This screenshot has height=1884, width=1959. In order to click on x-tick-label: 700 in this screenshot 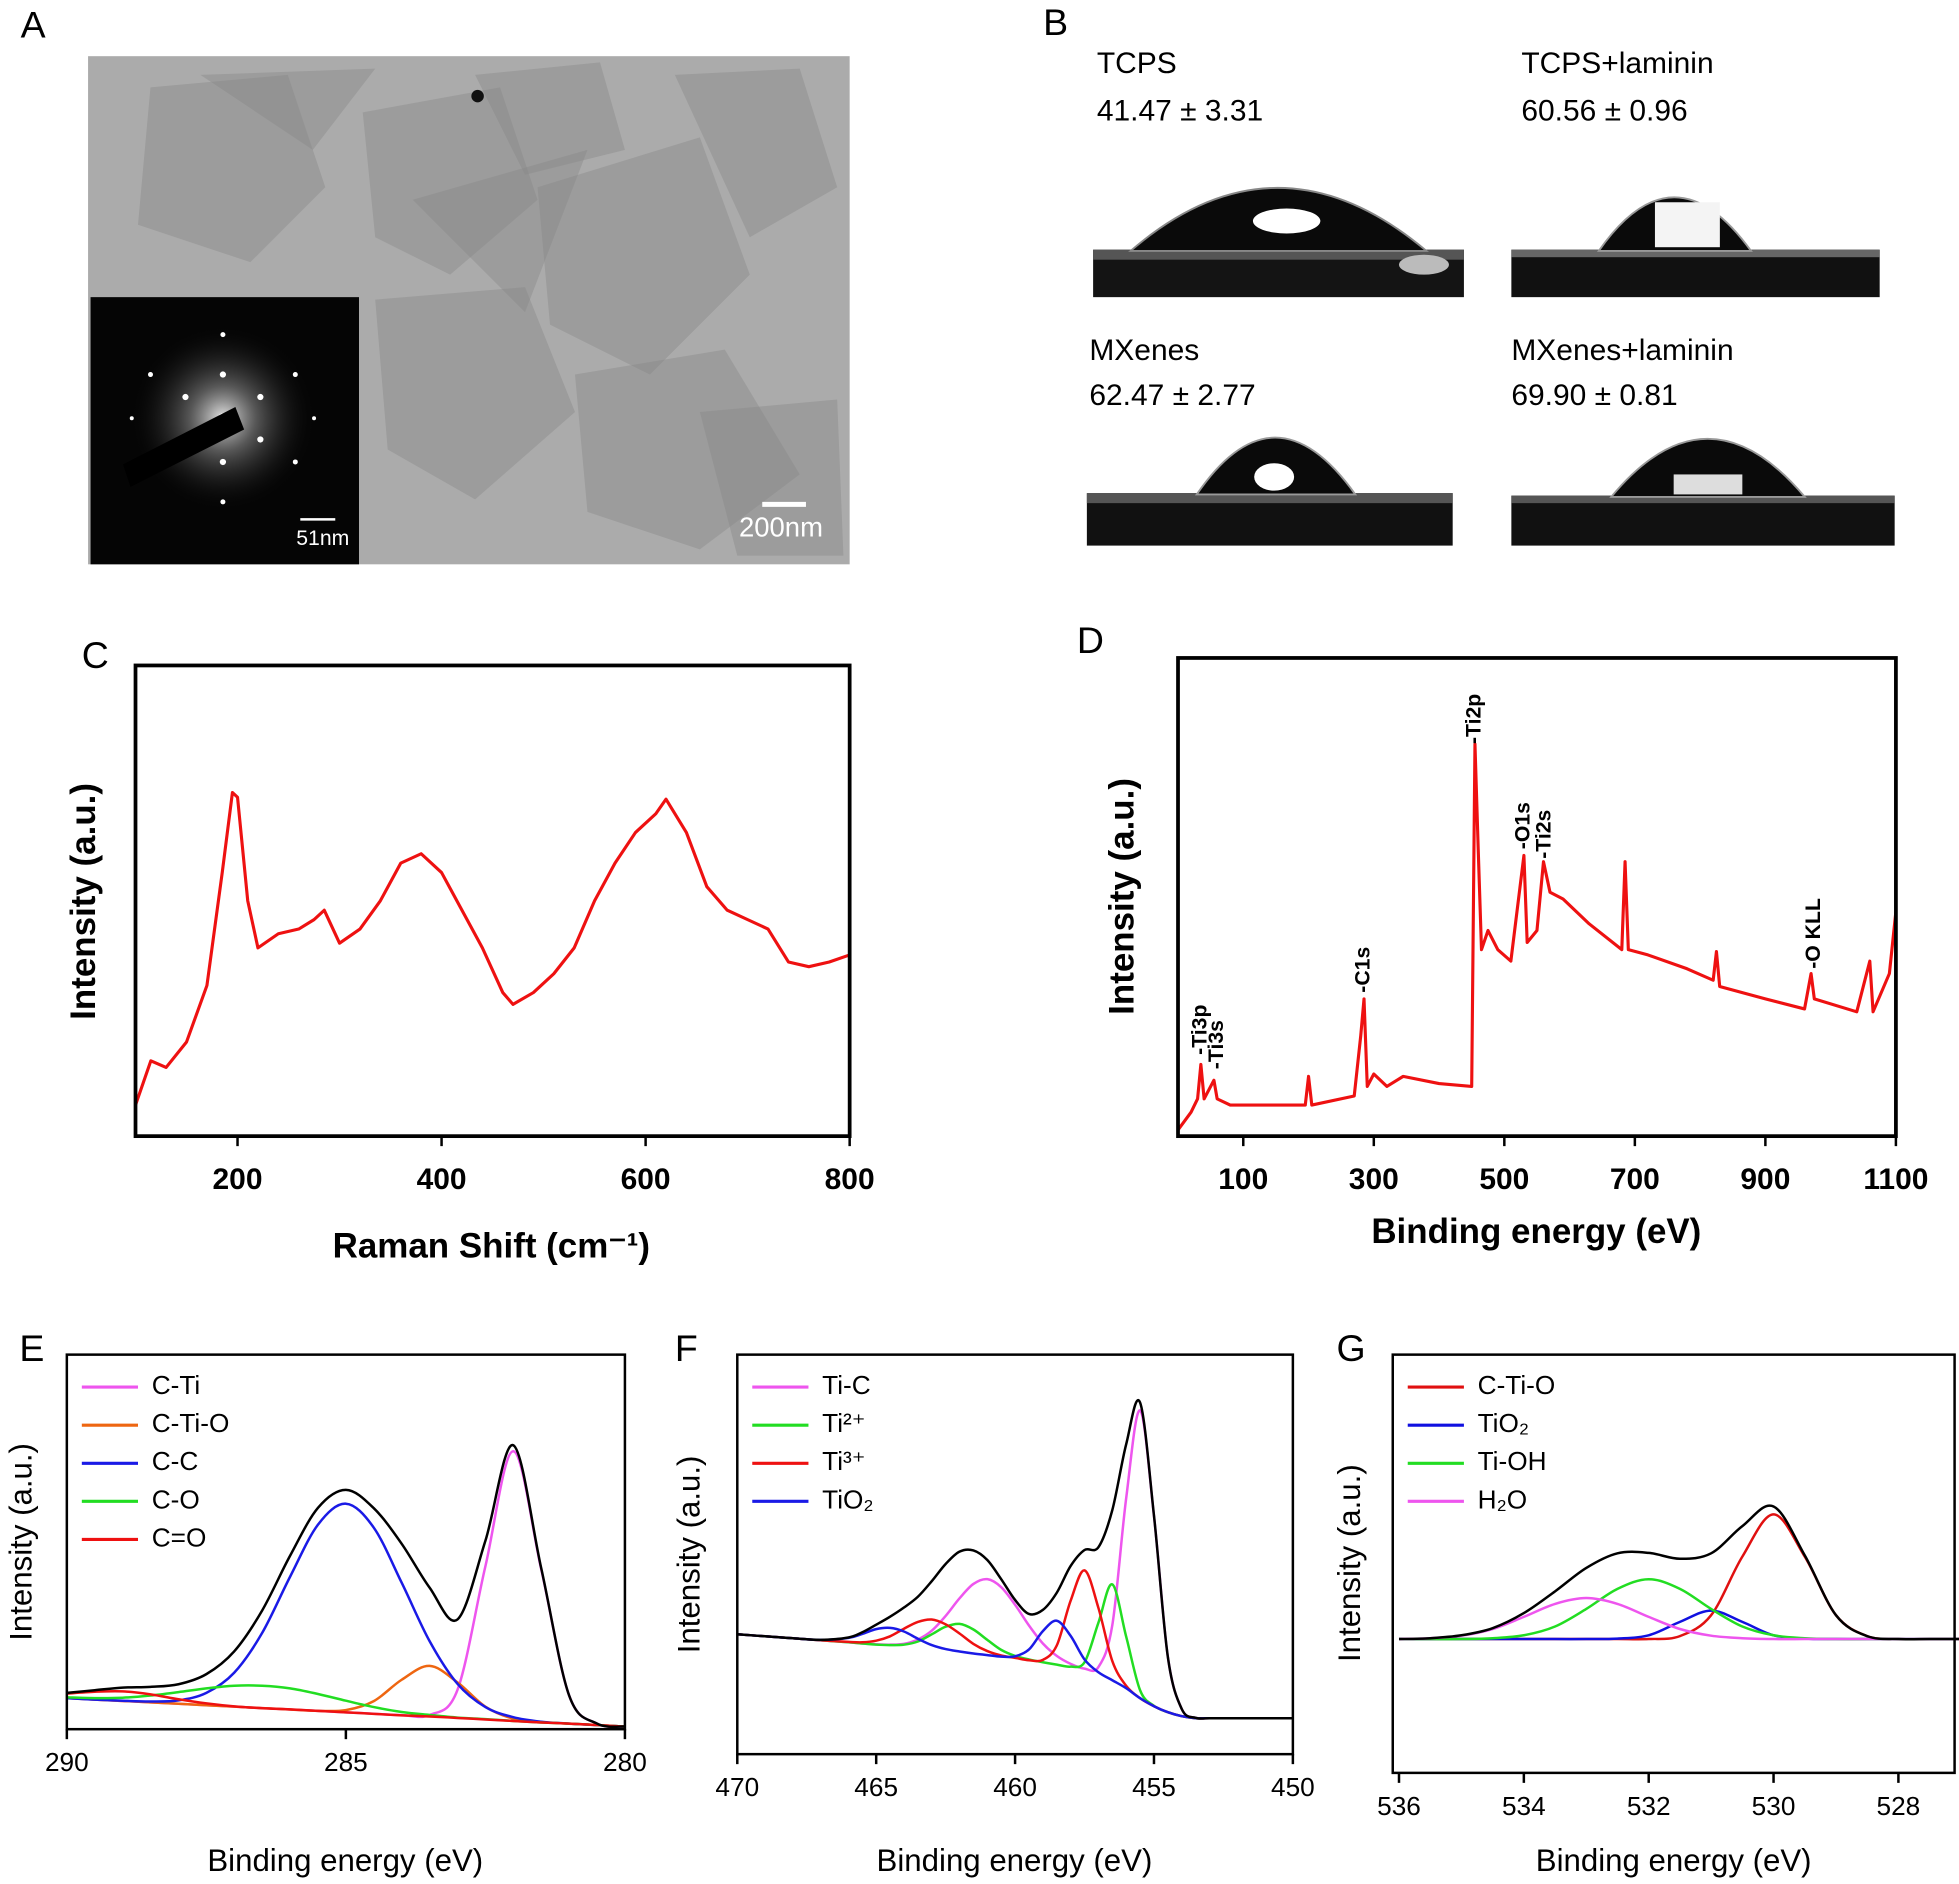, I will do `click(1635, 1179)`.